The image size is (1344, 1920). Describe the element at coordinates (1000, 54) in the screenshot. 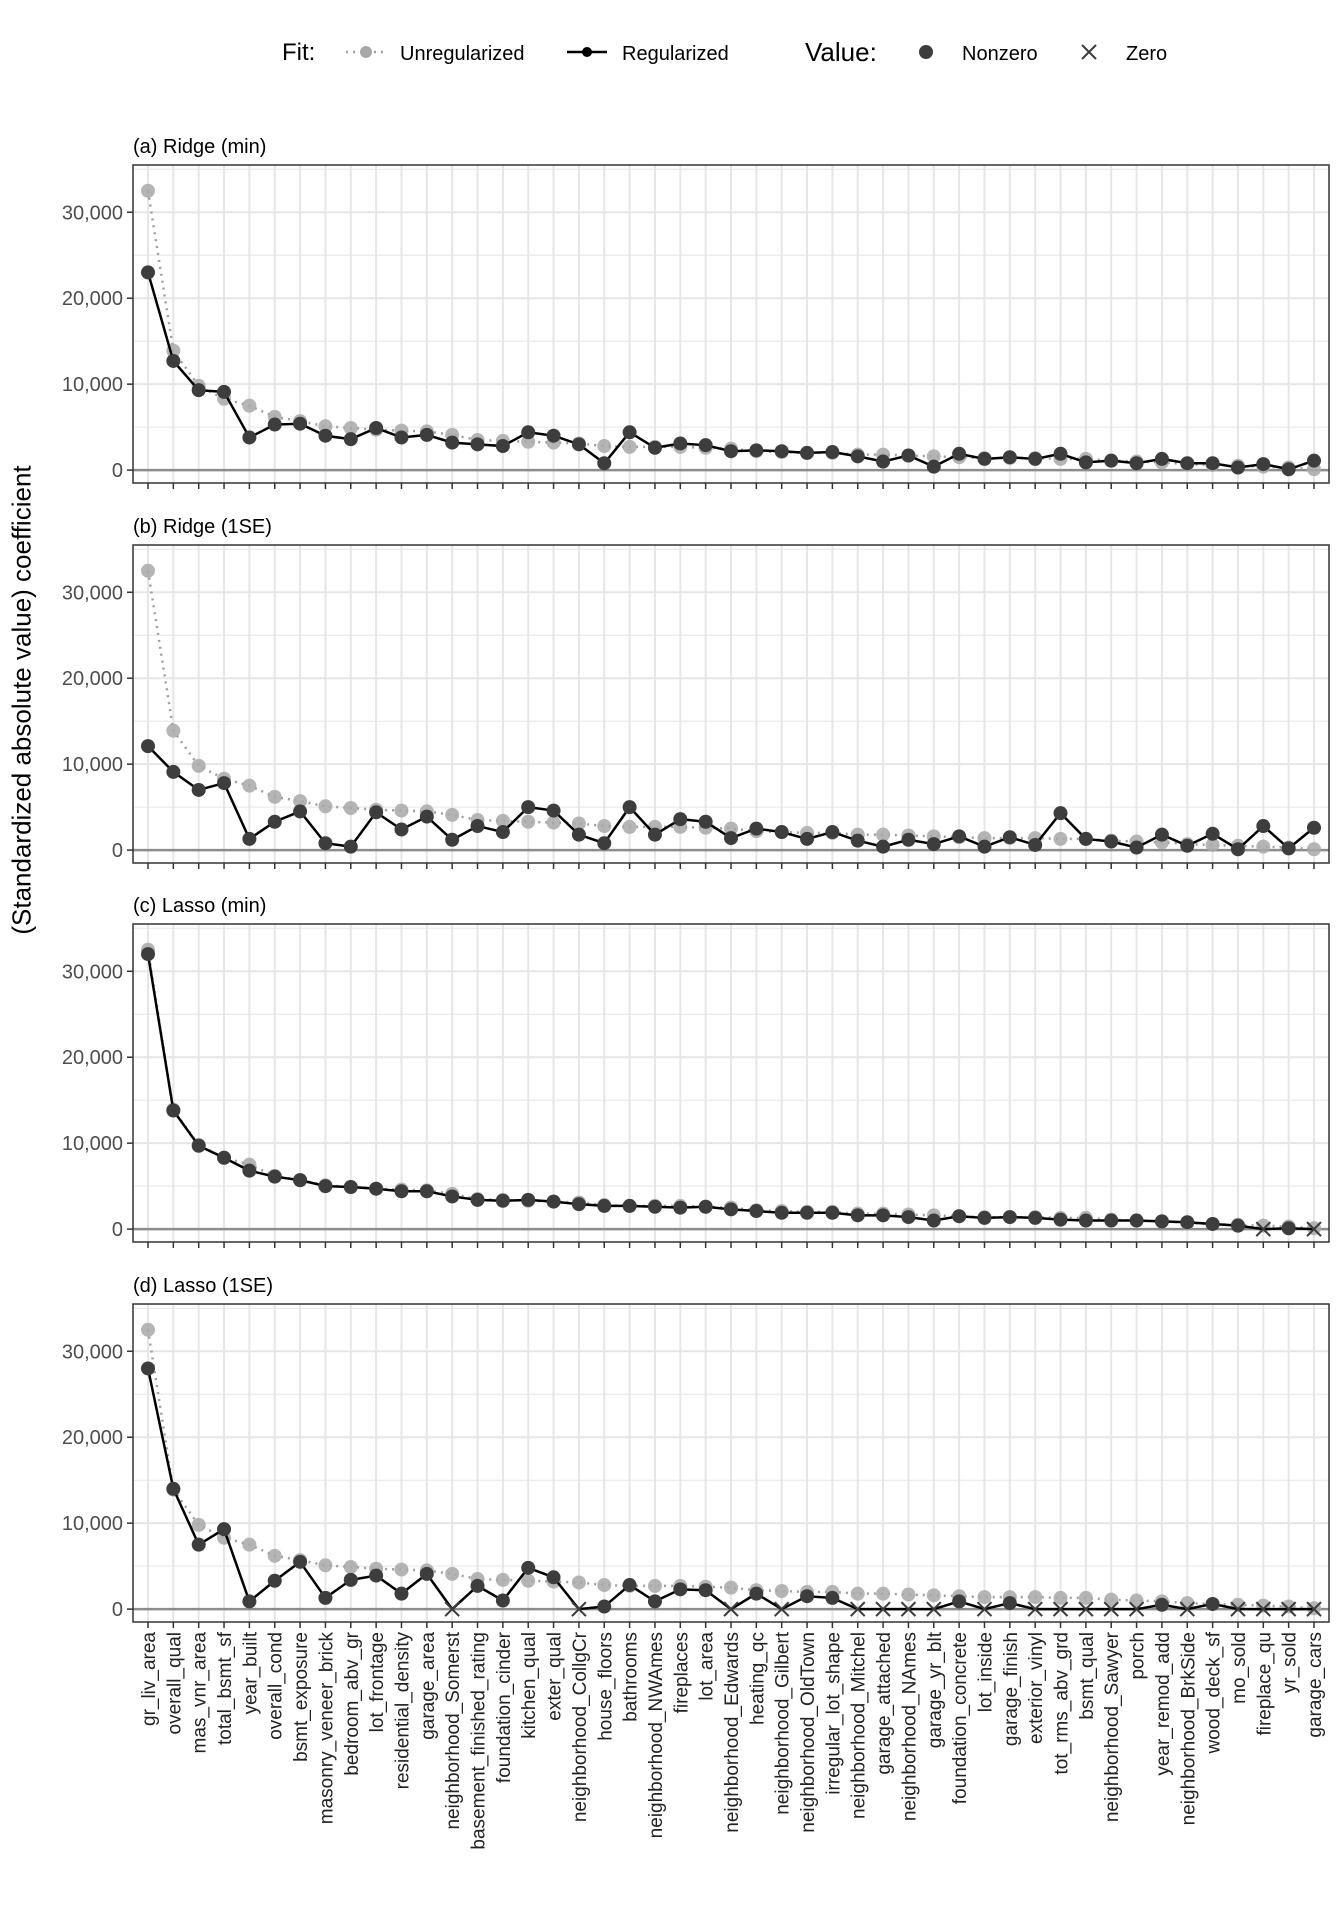

I see `legend-nonzero-label: Nonzero` at that location.